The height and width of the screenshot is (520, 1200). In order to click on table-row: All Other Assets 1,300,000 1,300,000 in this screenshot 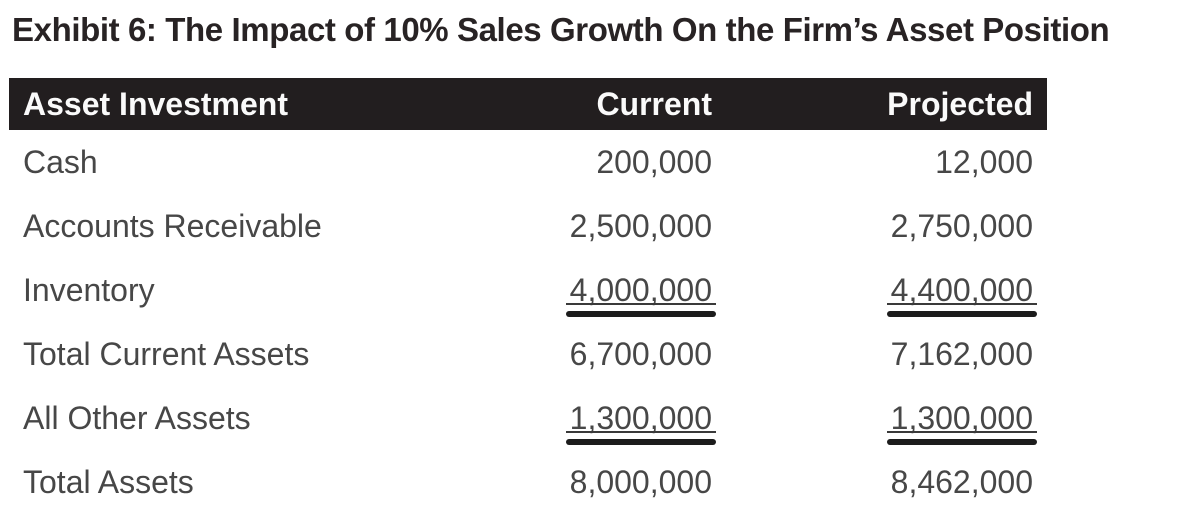, I will do `click(528, 418)`.